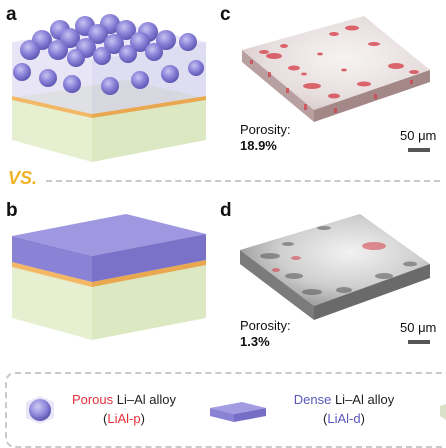 The width and height of the screenshot is (446, 448). What do you see at coordinates (12, 210) in the screenshot?
I see `panel-label-b: b` at bounding box center [12, 210].